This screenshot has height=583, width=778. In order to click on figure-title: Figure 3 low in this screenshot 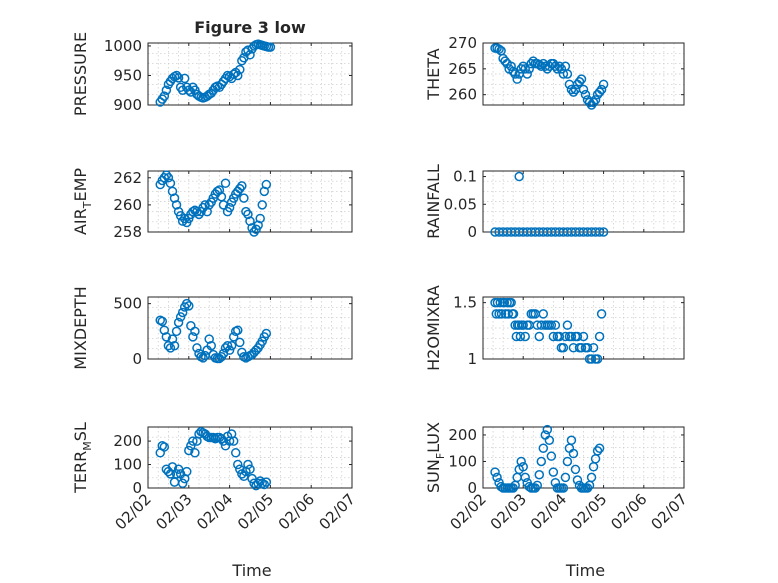, I will do `click(250, 27)`.